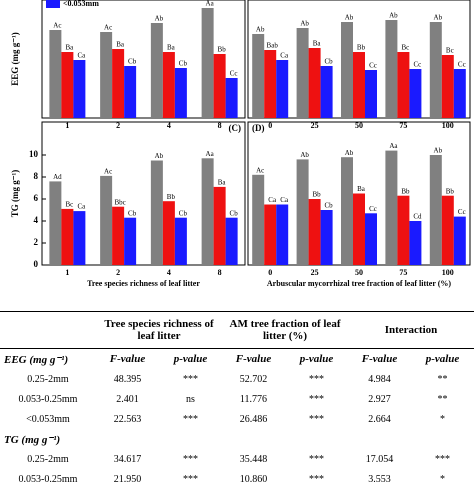  What do you see at coordinates (220, 272) in the screenshot?
I see `x-tick-label: 8` at bounding box center [220, 272].